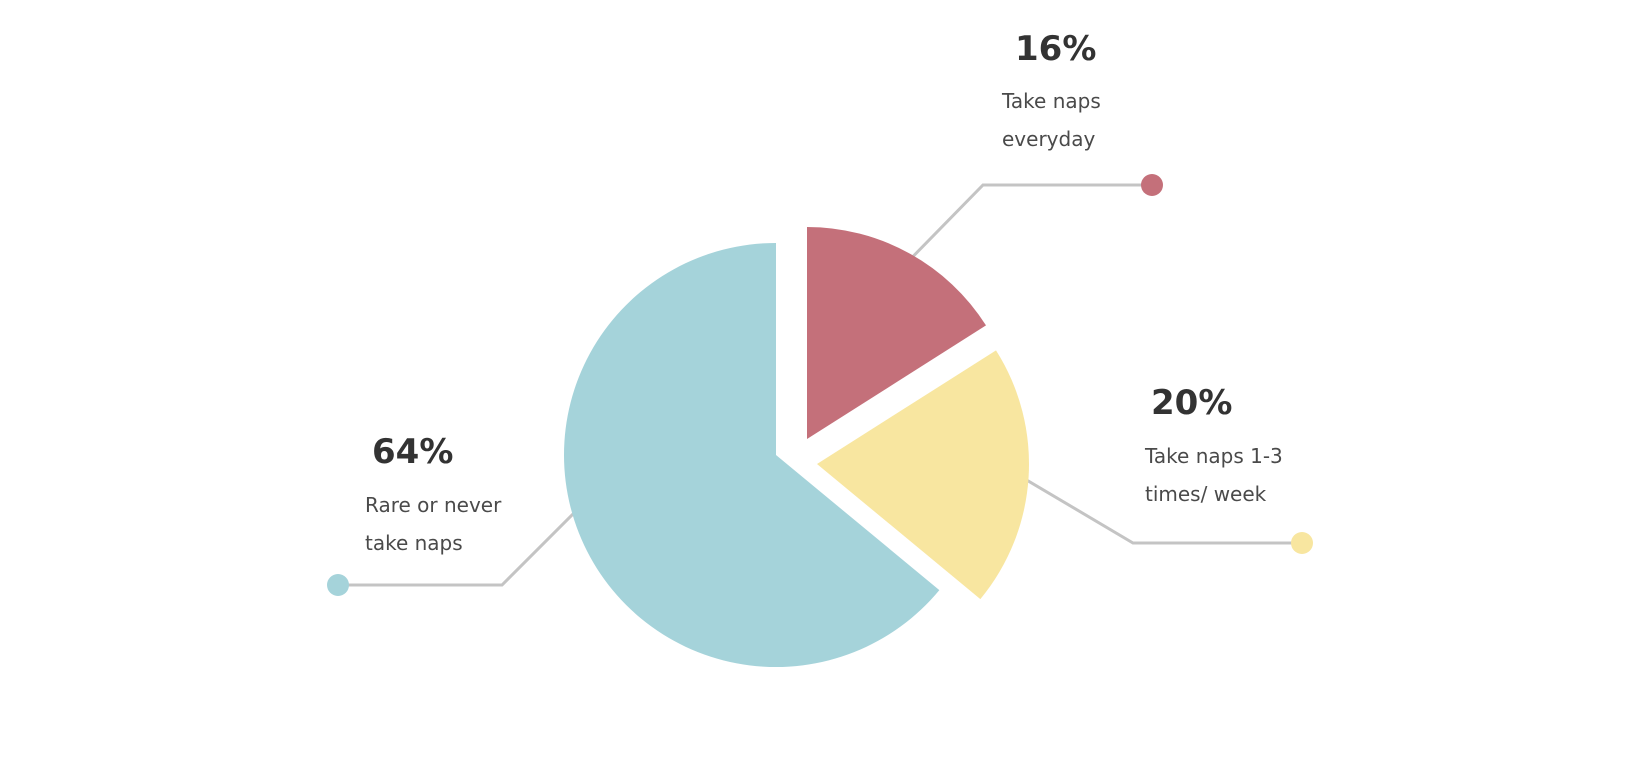 Image resolution: width=1646 pixels, height=764 pixels. Describe the element at coordinates (412, 452) in the screenshot. I see `pct-label-rarely: 64%` at that location.